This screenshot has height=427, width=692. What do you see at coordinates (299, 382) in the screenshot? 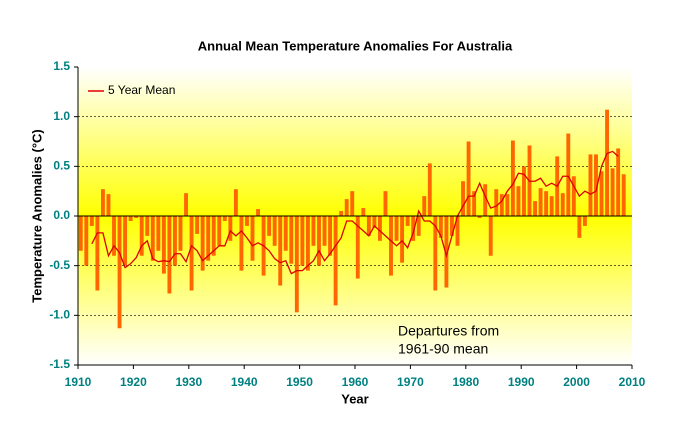
I see `x-tick-label: 1950` at bounding box center [299, 382].